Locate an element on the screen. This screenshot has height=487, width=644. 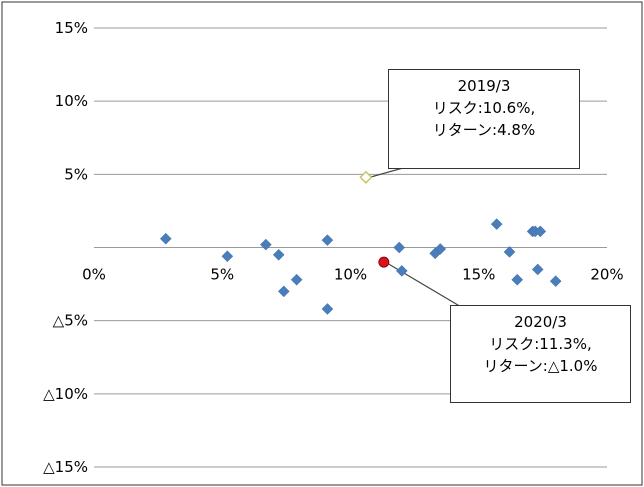
callout-2020: 2020/3 リスク:11.3%, リターン:△1.0% is located at coordinates (540, 354).